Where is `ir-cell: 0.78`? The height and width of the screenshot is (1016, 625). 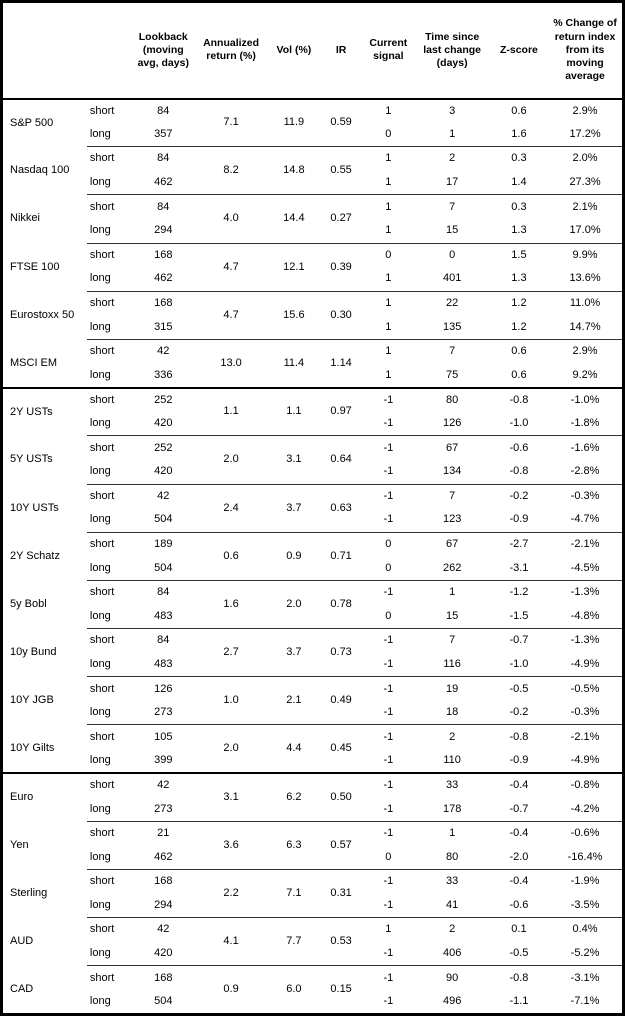 ir-cell: 0.78 is located at coordinates (341, 605).